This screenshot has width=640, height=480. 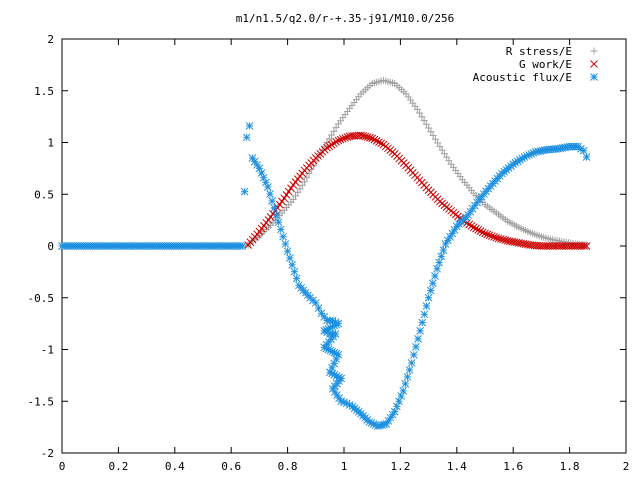 I want to click on x-tick-label: 1.6, so click(x=513, y=466).